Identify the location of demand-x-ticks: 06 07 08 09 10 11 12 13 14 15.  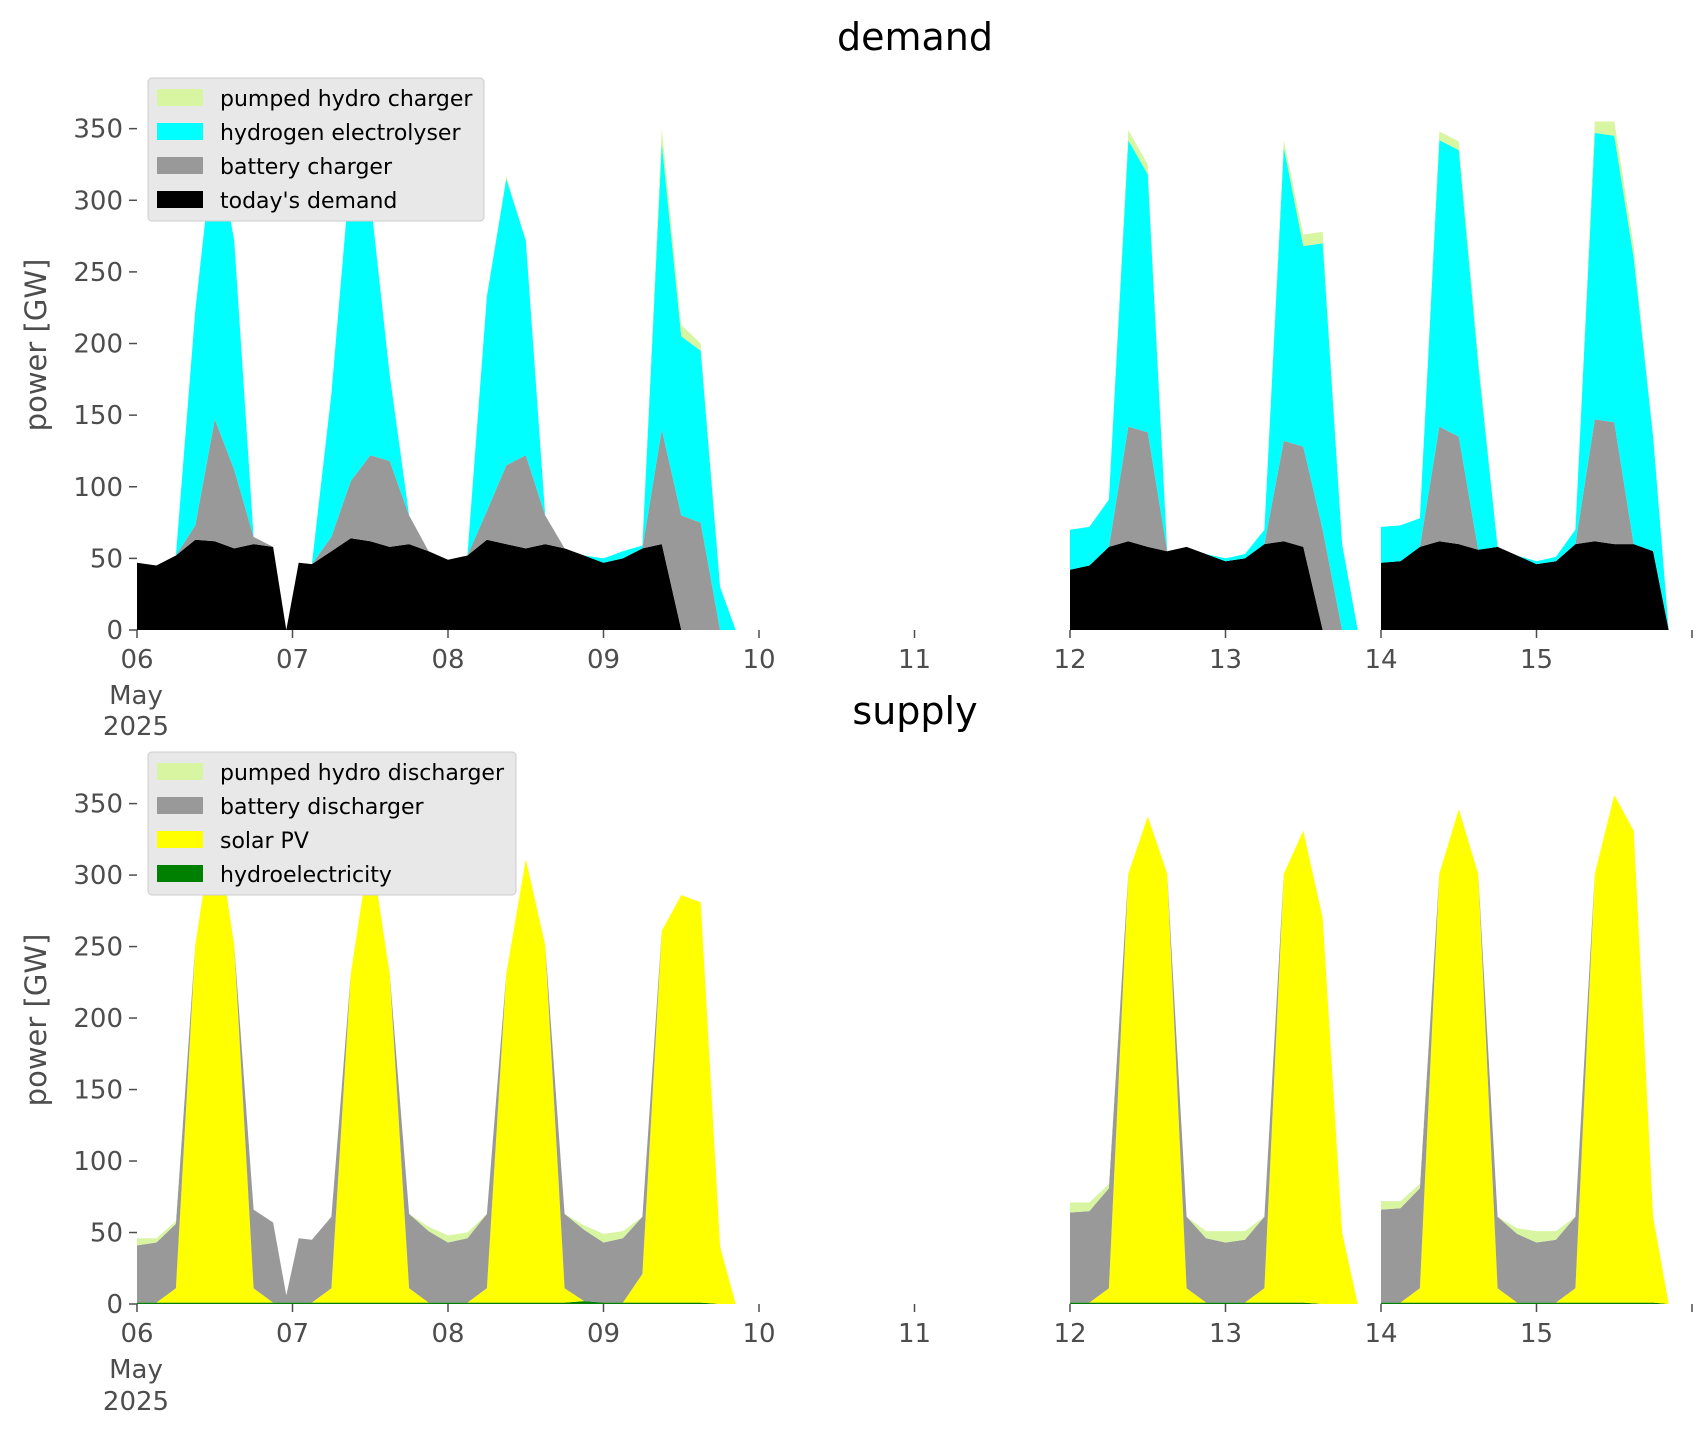
(906, 652).